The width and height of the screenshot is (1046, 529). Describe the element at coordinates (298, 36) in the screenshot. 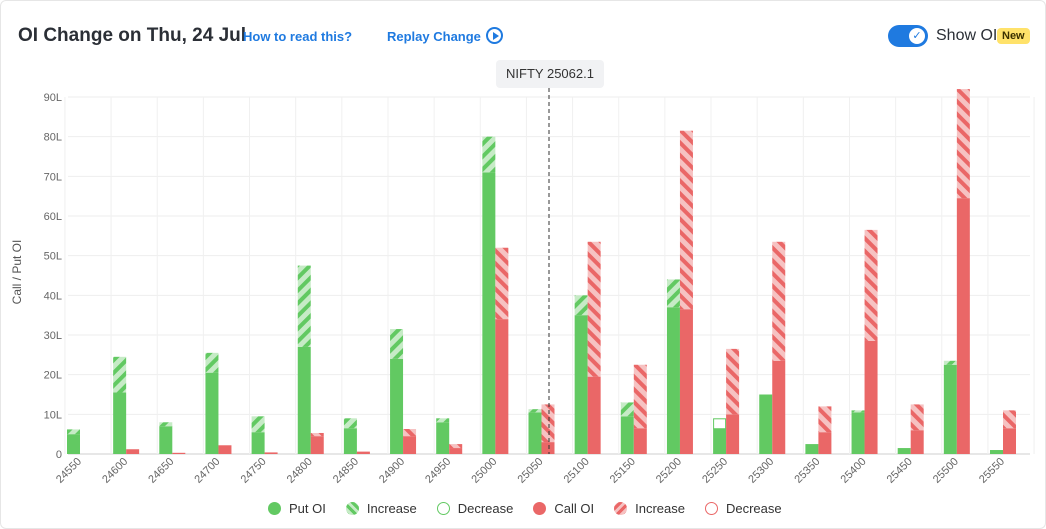

I see `how-to-read-link: How to read this?` at that location.